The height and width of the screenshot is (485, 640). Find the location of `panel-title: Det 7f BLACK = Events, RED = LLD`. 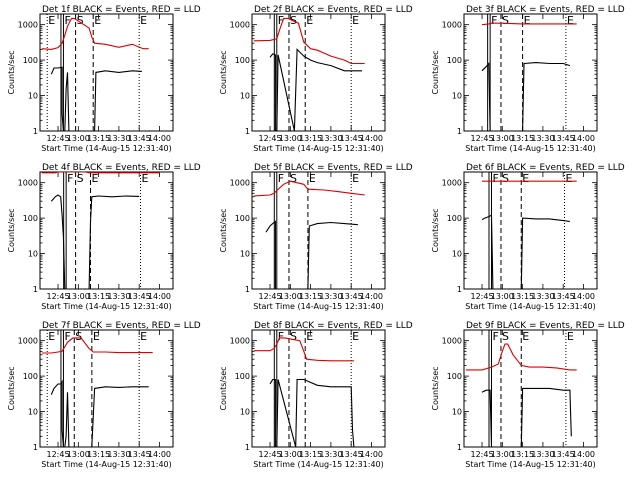

panel-title: Det 7f BLACK = Events, RED = LLD is located at coordinates (121, 326).